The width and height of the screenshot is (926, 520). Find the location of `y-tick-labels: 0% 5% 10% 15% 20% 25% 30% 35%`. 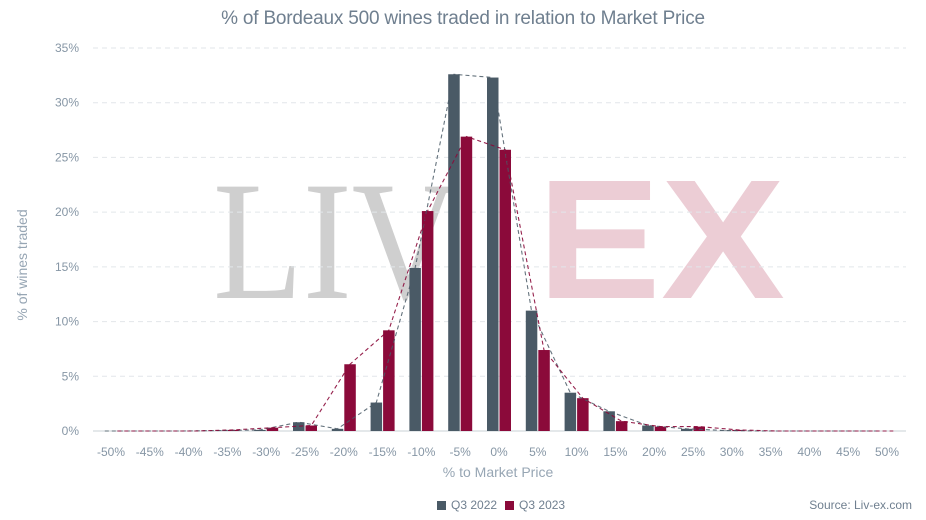

y-tick-labels: 0% 5% 10% 15% 20% 25% 30% 35% is located at coordinates (67, 239).